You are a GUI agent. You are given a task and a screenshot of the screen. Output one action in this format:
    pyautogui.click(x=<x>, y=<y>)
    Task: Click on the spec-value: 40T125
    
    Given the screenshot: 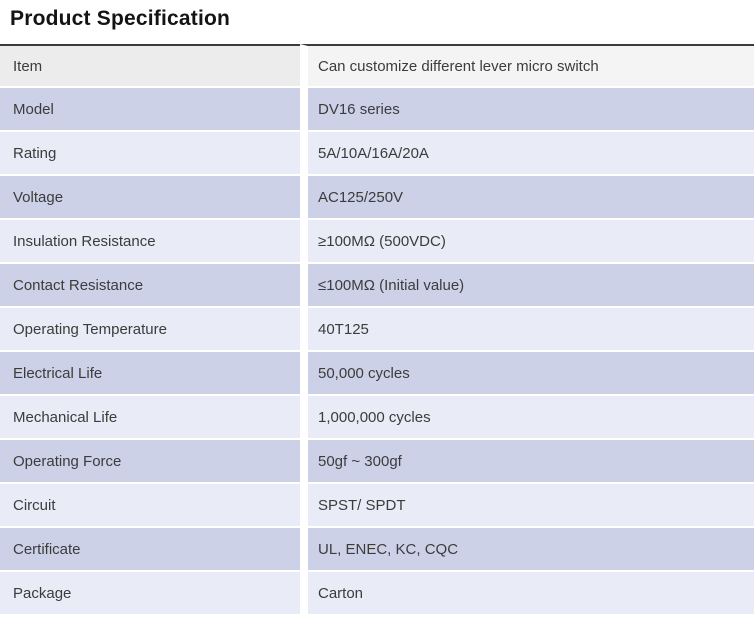 What is the action you would take?
    pyautogui.click(x=527, y=330)
    